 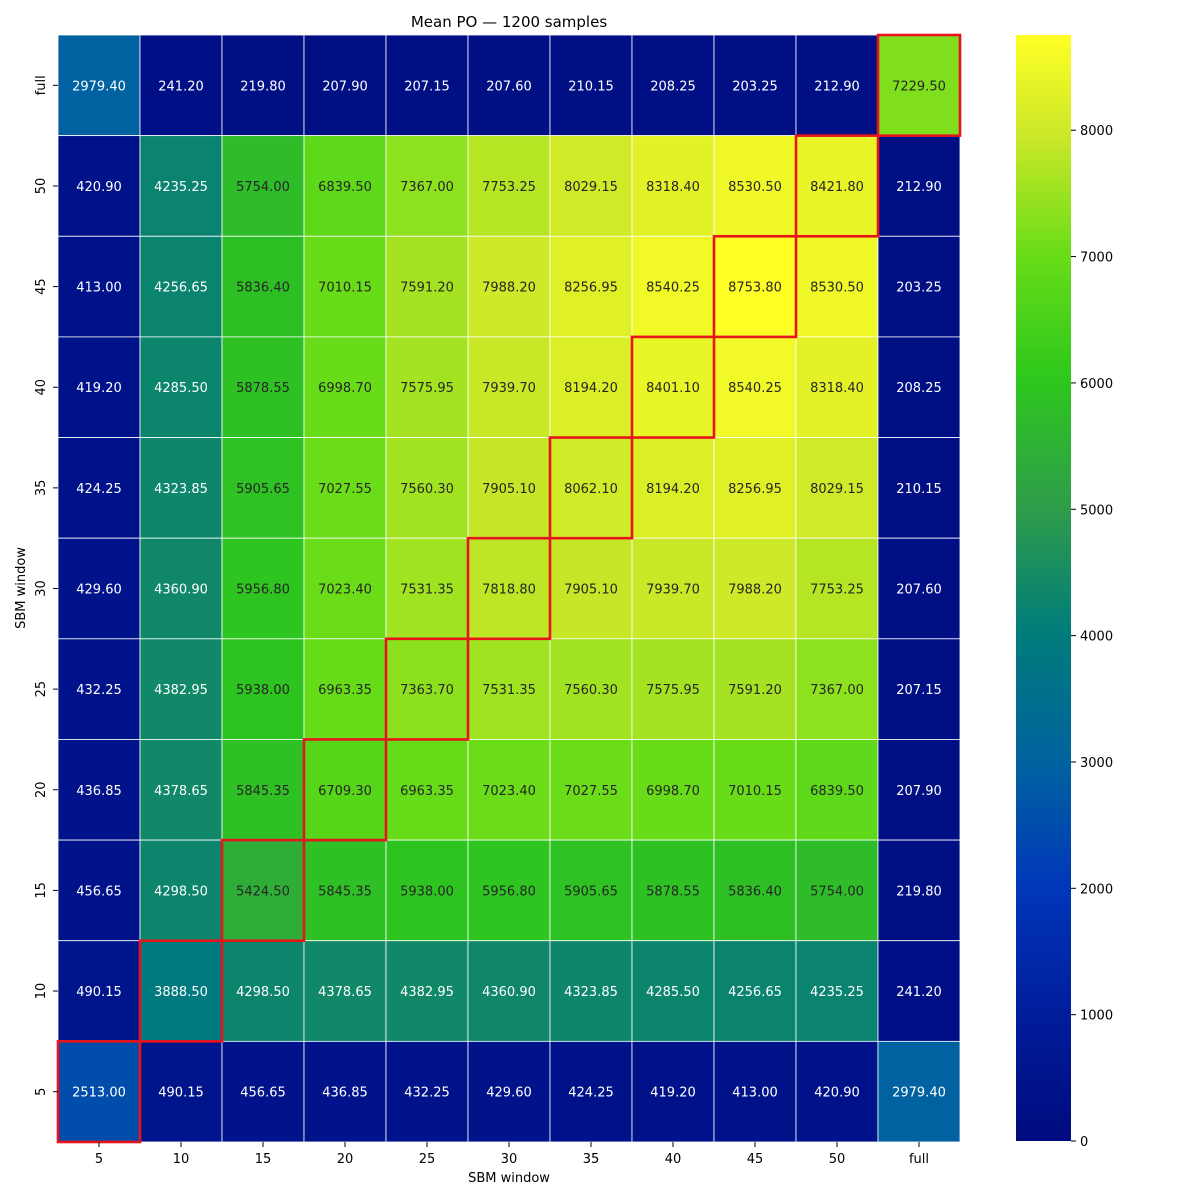 I want to click on x-axis-ticks: 5 10 15 20 25 30 35 40 45 50 full, so click(x=512, y=1154).